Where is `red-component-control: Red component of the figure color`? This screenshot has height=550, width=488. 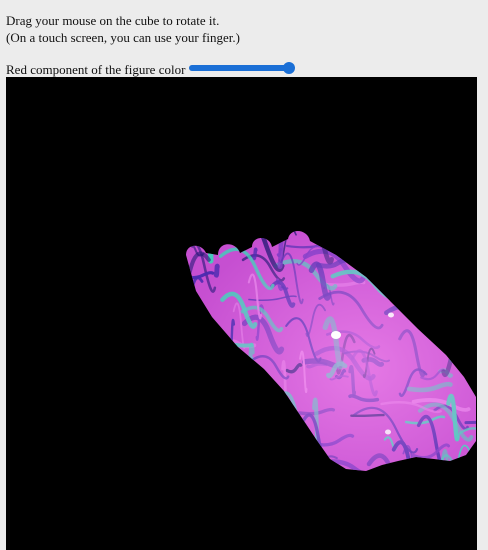 red-component-control: Red component of the figure color is located at coordinates (151, 69).